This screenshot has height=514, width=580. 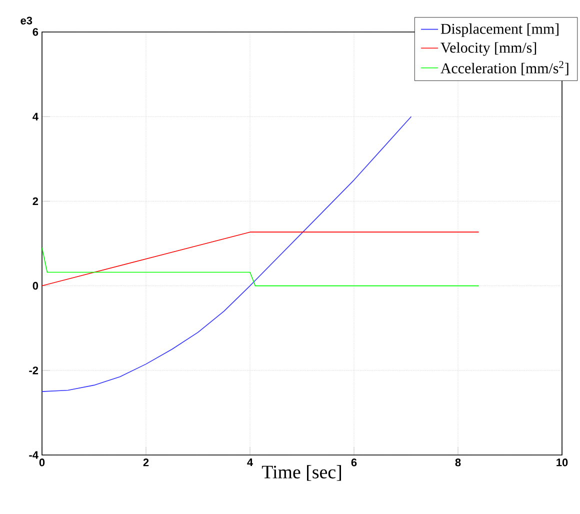 I want to click on x-tick-label: 4, so click(x=250, y=462).